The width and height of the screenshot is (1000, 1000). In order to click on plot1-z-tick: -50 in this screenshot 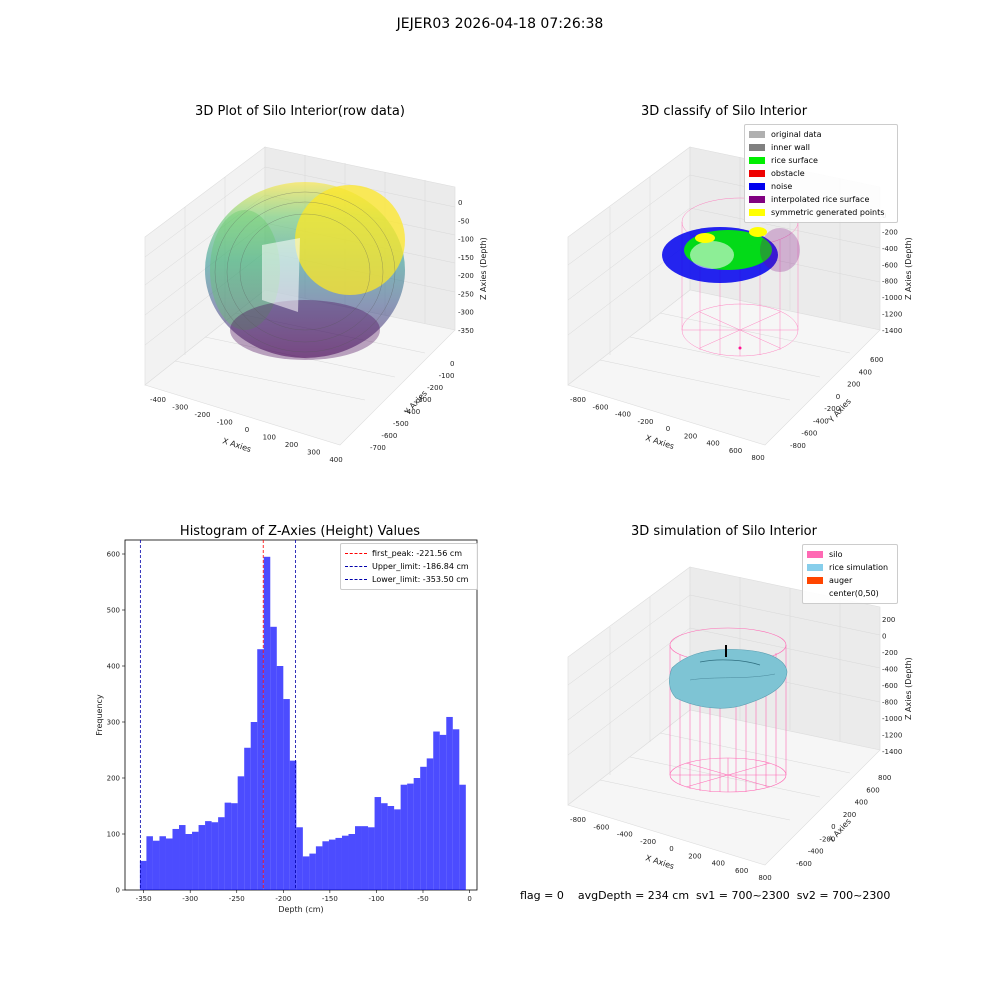, I will do `click(463, 221)`.